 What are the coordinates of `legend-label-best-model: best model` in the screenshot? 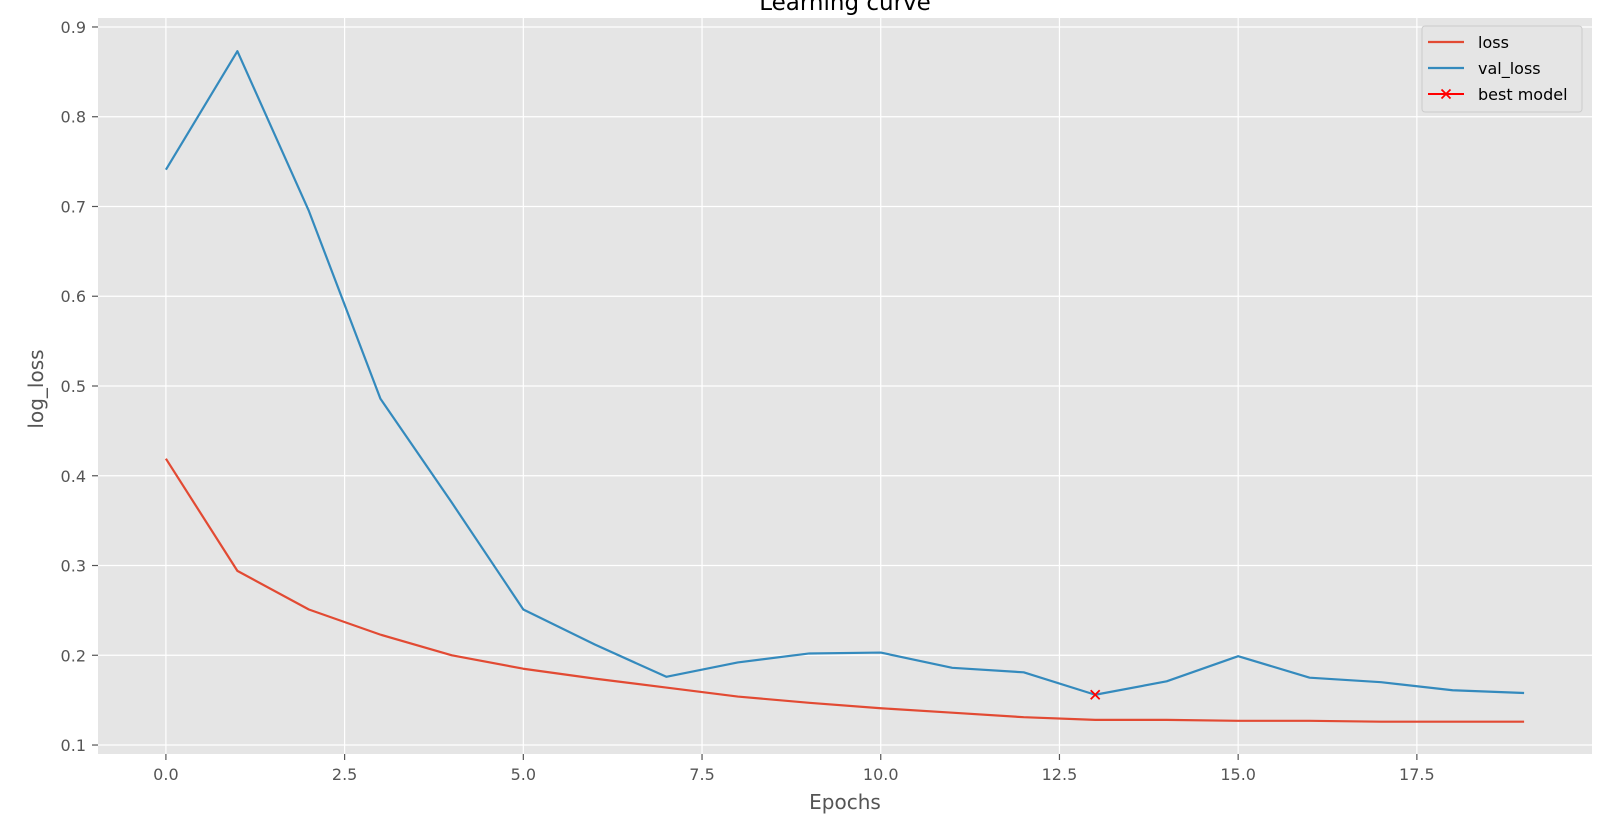 It's located at (1523, 94).